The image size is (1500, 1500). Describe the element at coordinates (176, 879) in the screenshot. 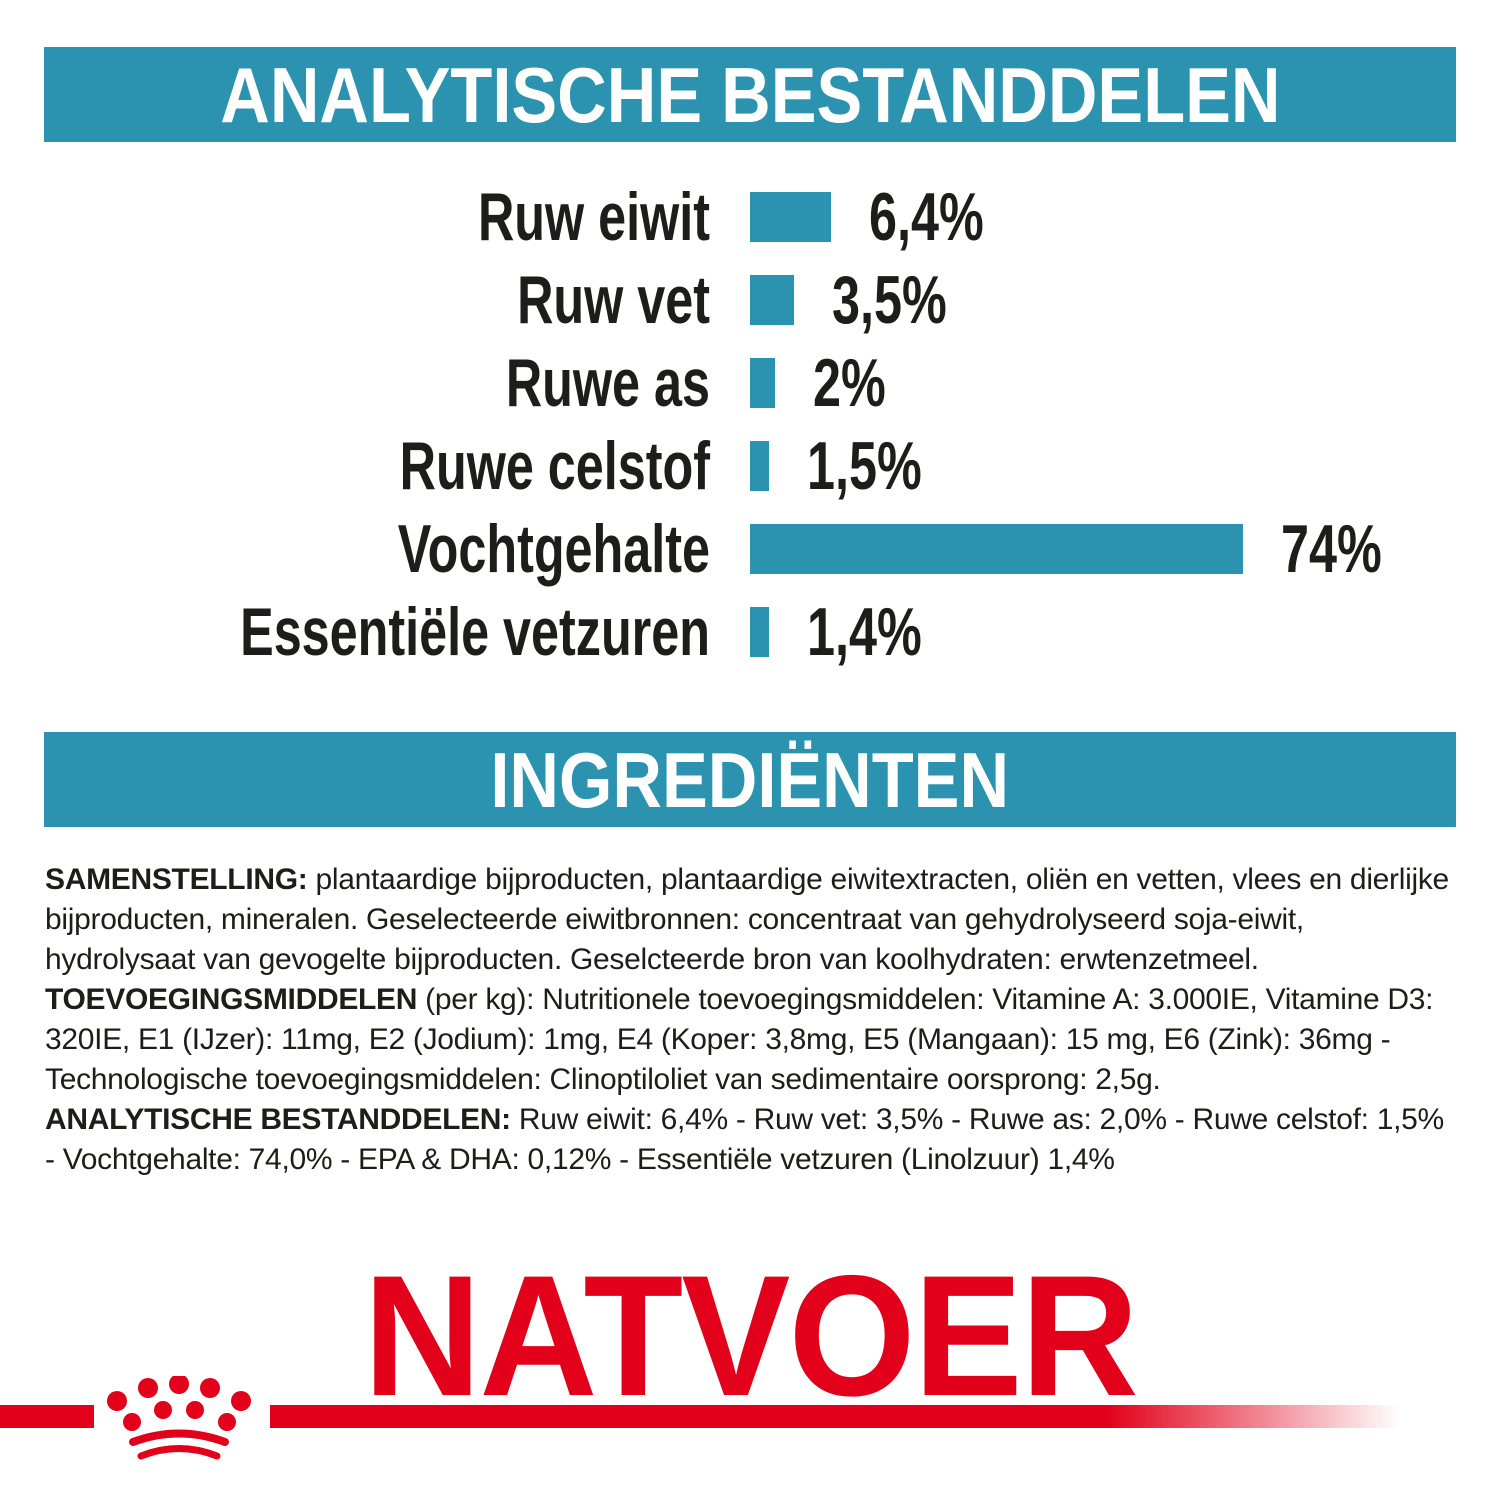

I see `composition-lead: SAMENSTELLING:` at that location.